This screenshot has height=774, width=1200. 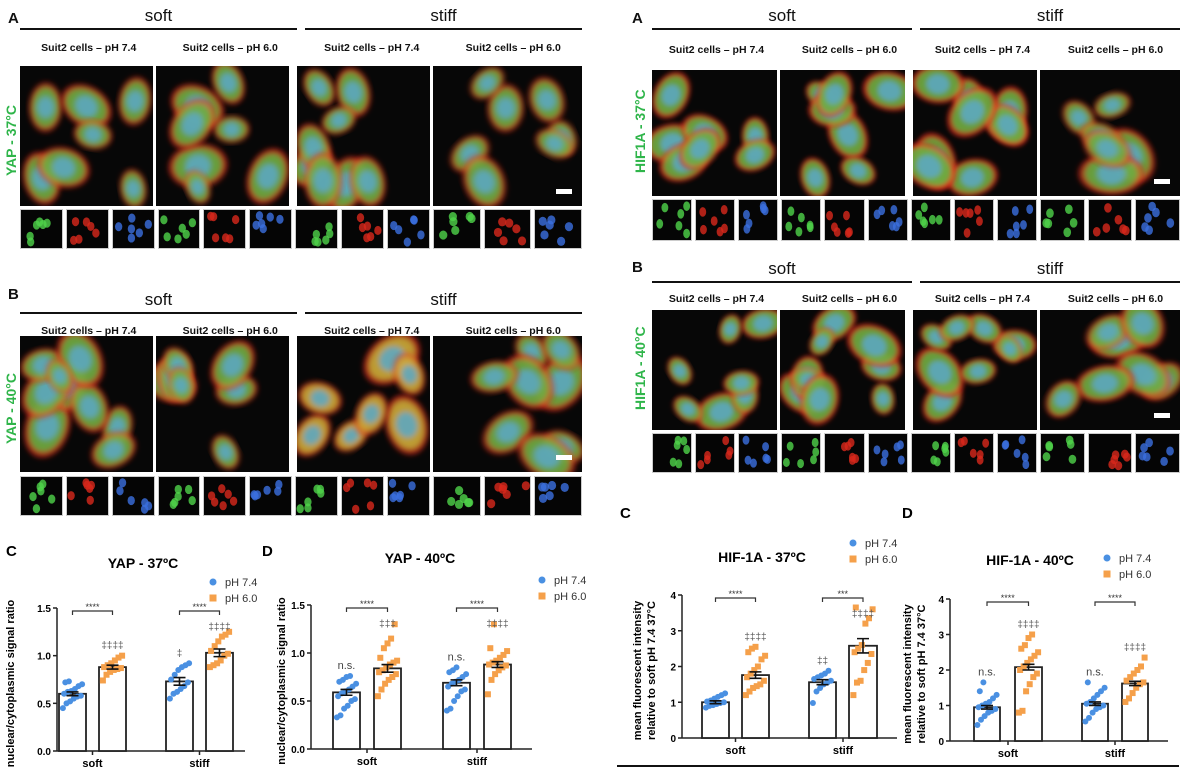 What do you see at coordinates (843, 751) in the screenshot?
I see `x-tick-label: stiff` at bounding box center [843, 751].